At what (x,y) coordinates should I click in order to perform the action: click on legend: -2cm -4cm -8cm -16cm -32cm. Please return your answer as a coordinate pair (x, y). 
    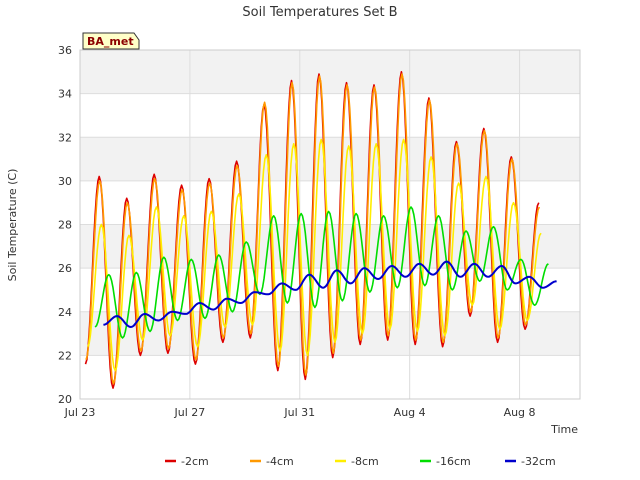
    Looking at the image, I should click on (360, 461).